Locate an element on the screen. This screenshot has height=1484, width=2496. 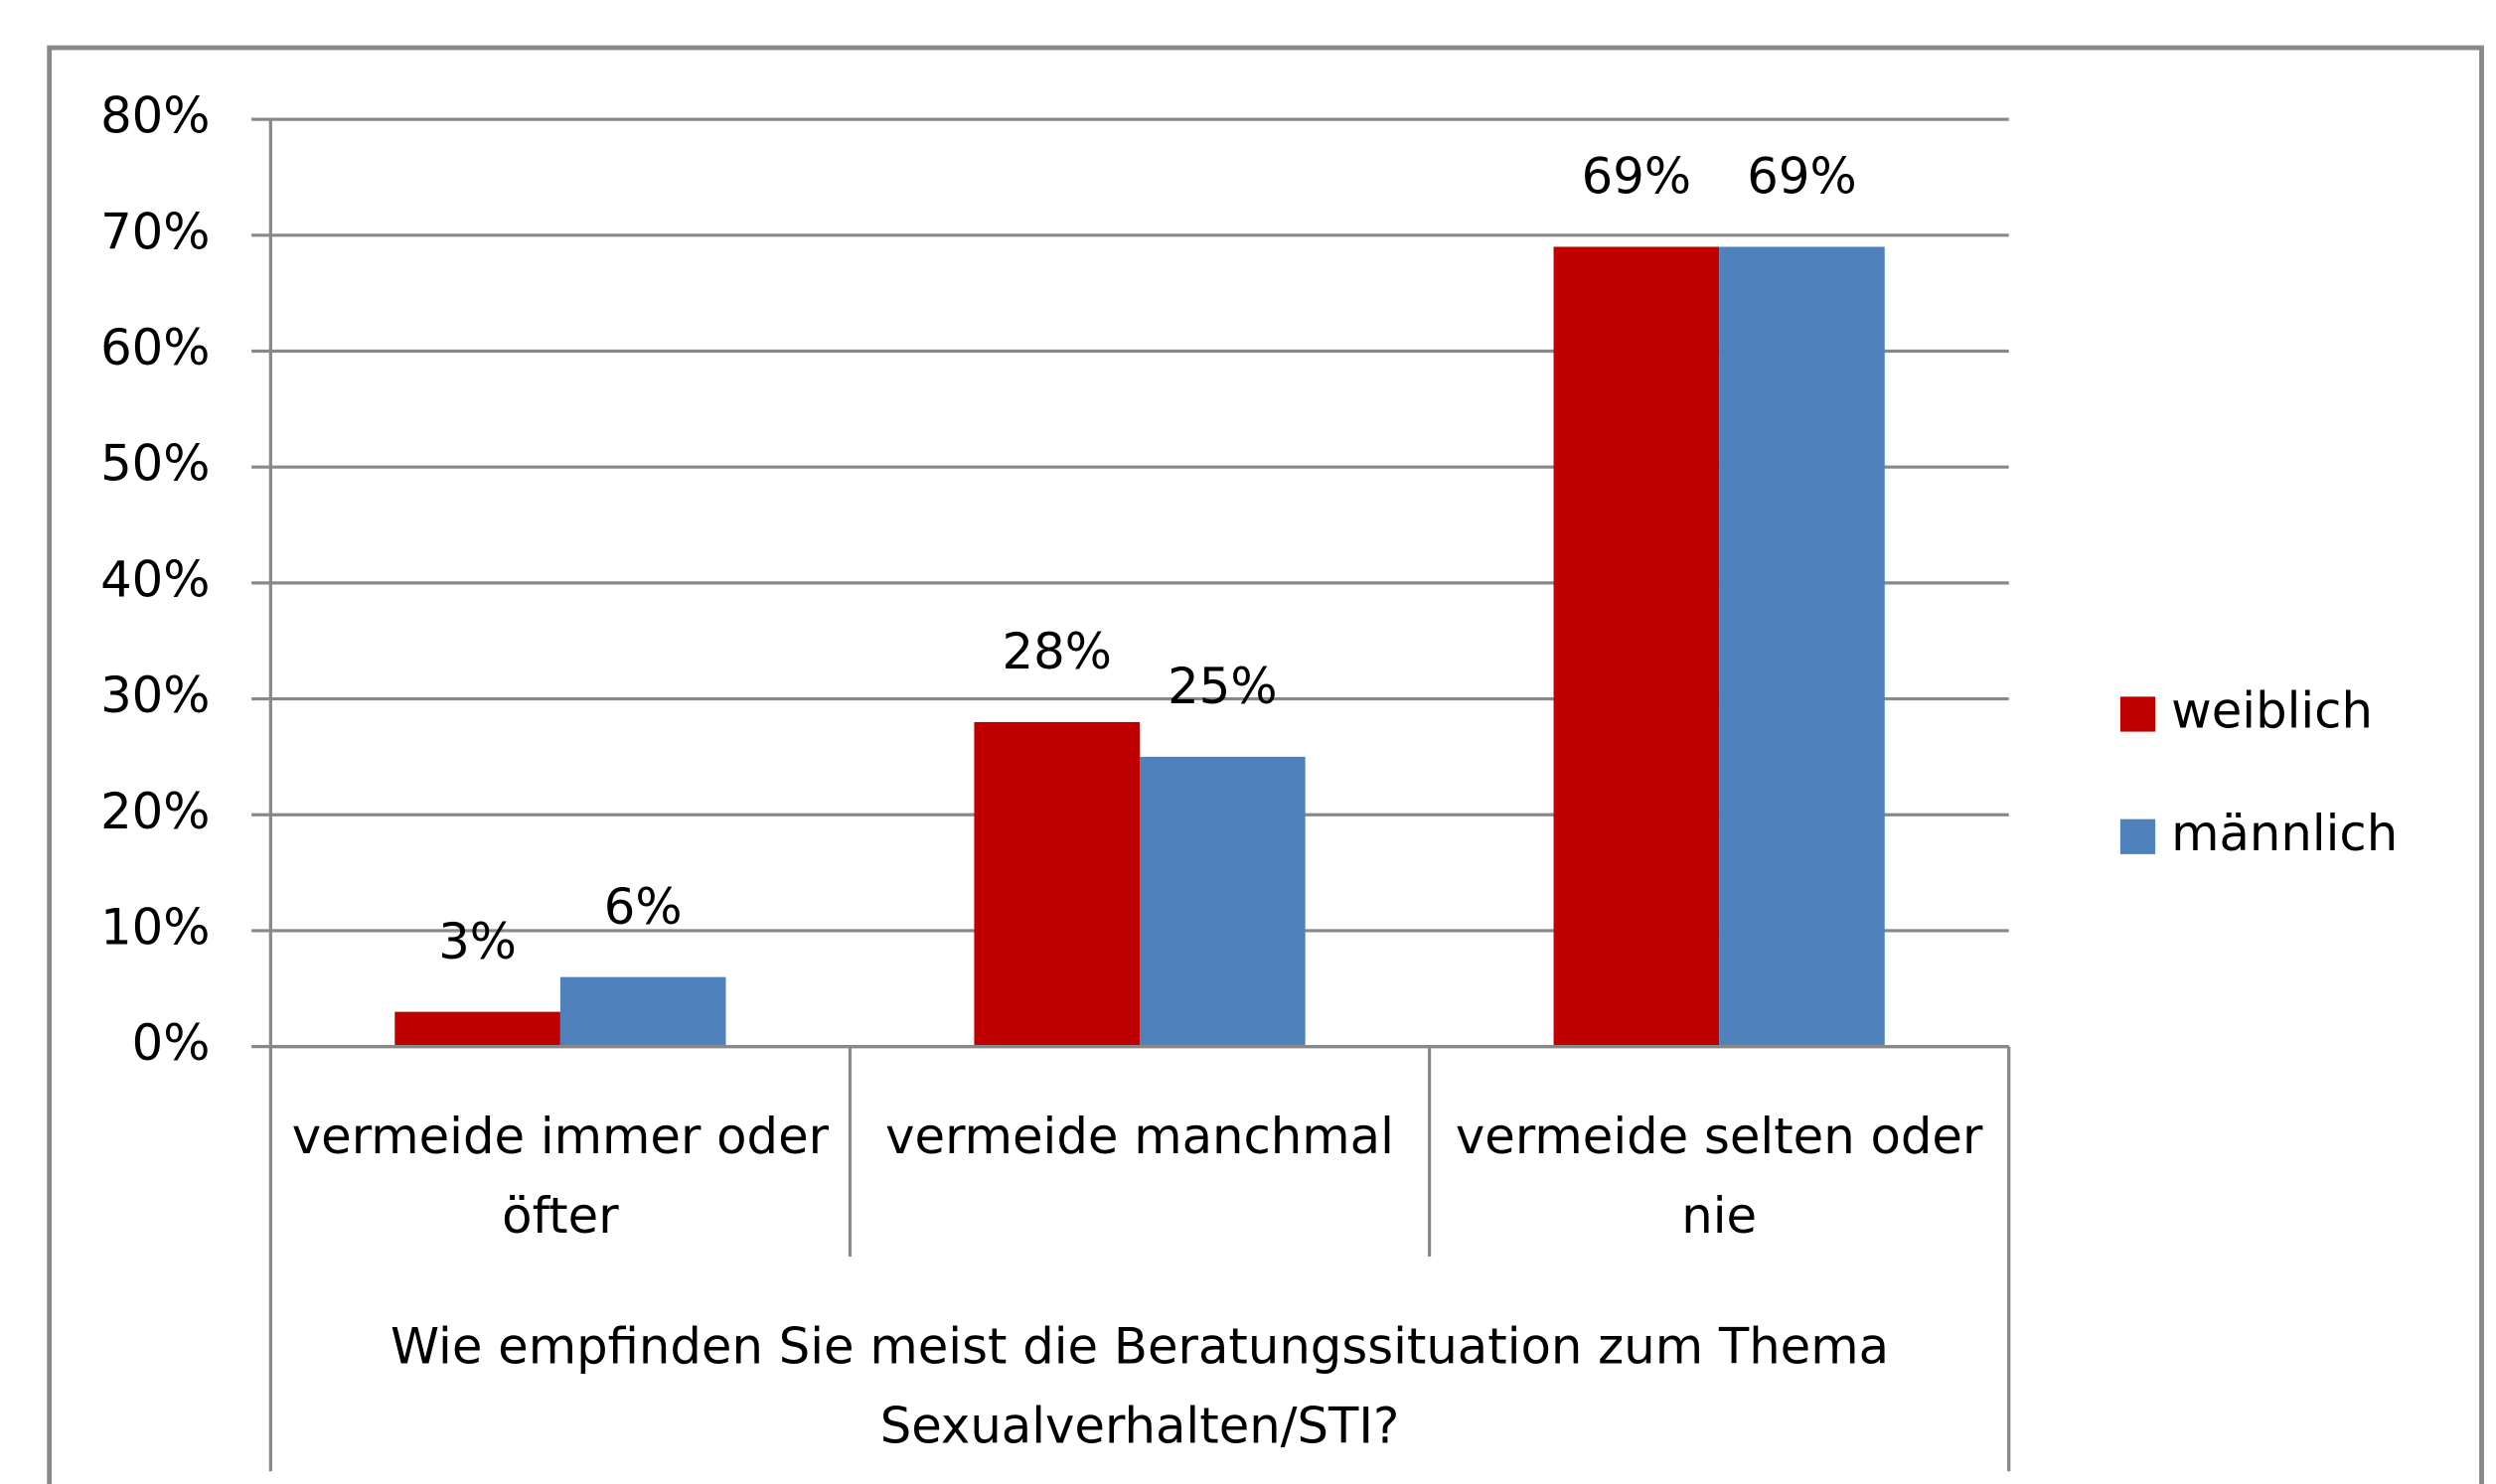
y-tick-label: 60% is located at coordinates (155, 347).